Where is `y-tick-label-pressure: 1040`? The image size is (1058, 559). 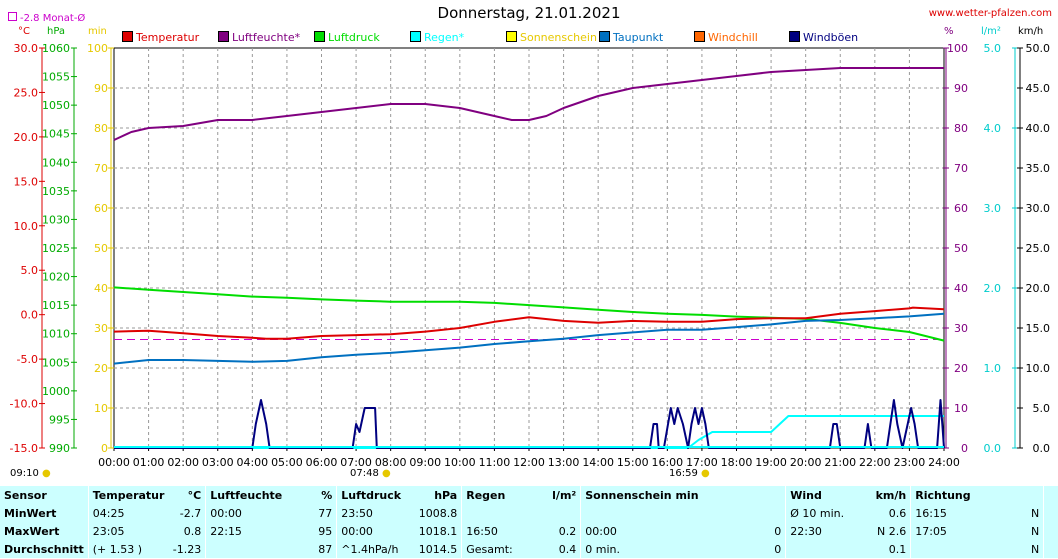
y-tick-label-pressure: 1040 is located at coordinates (56, 162).